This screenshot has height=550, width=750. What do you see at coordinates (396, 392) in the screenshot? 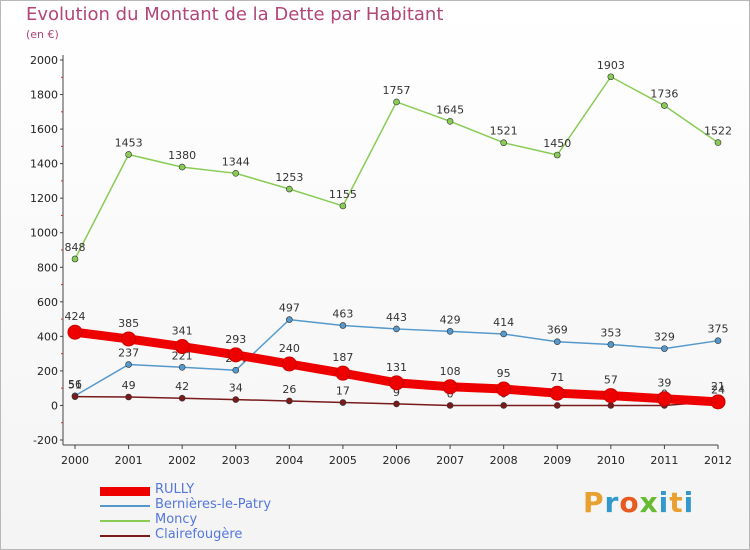
I see `data-label: 9` at bounding box center [396, 392].